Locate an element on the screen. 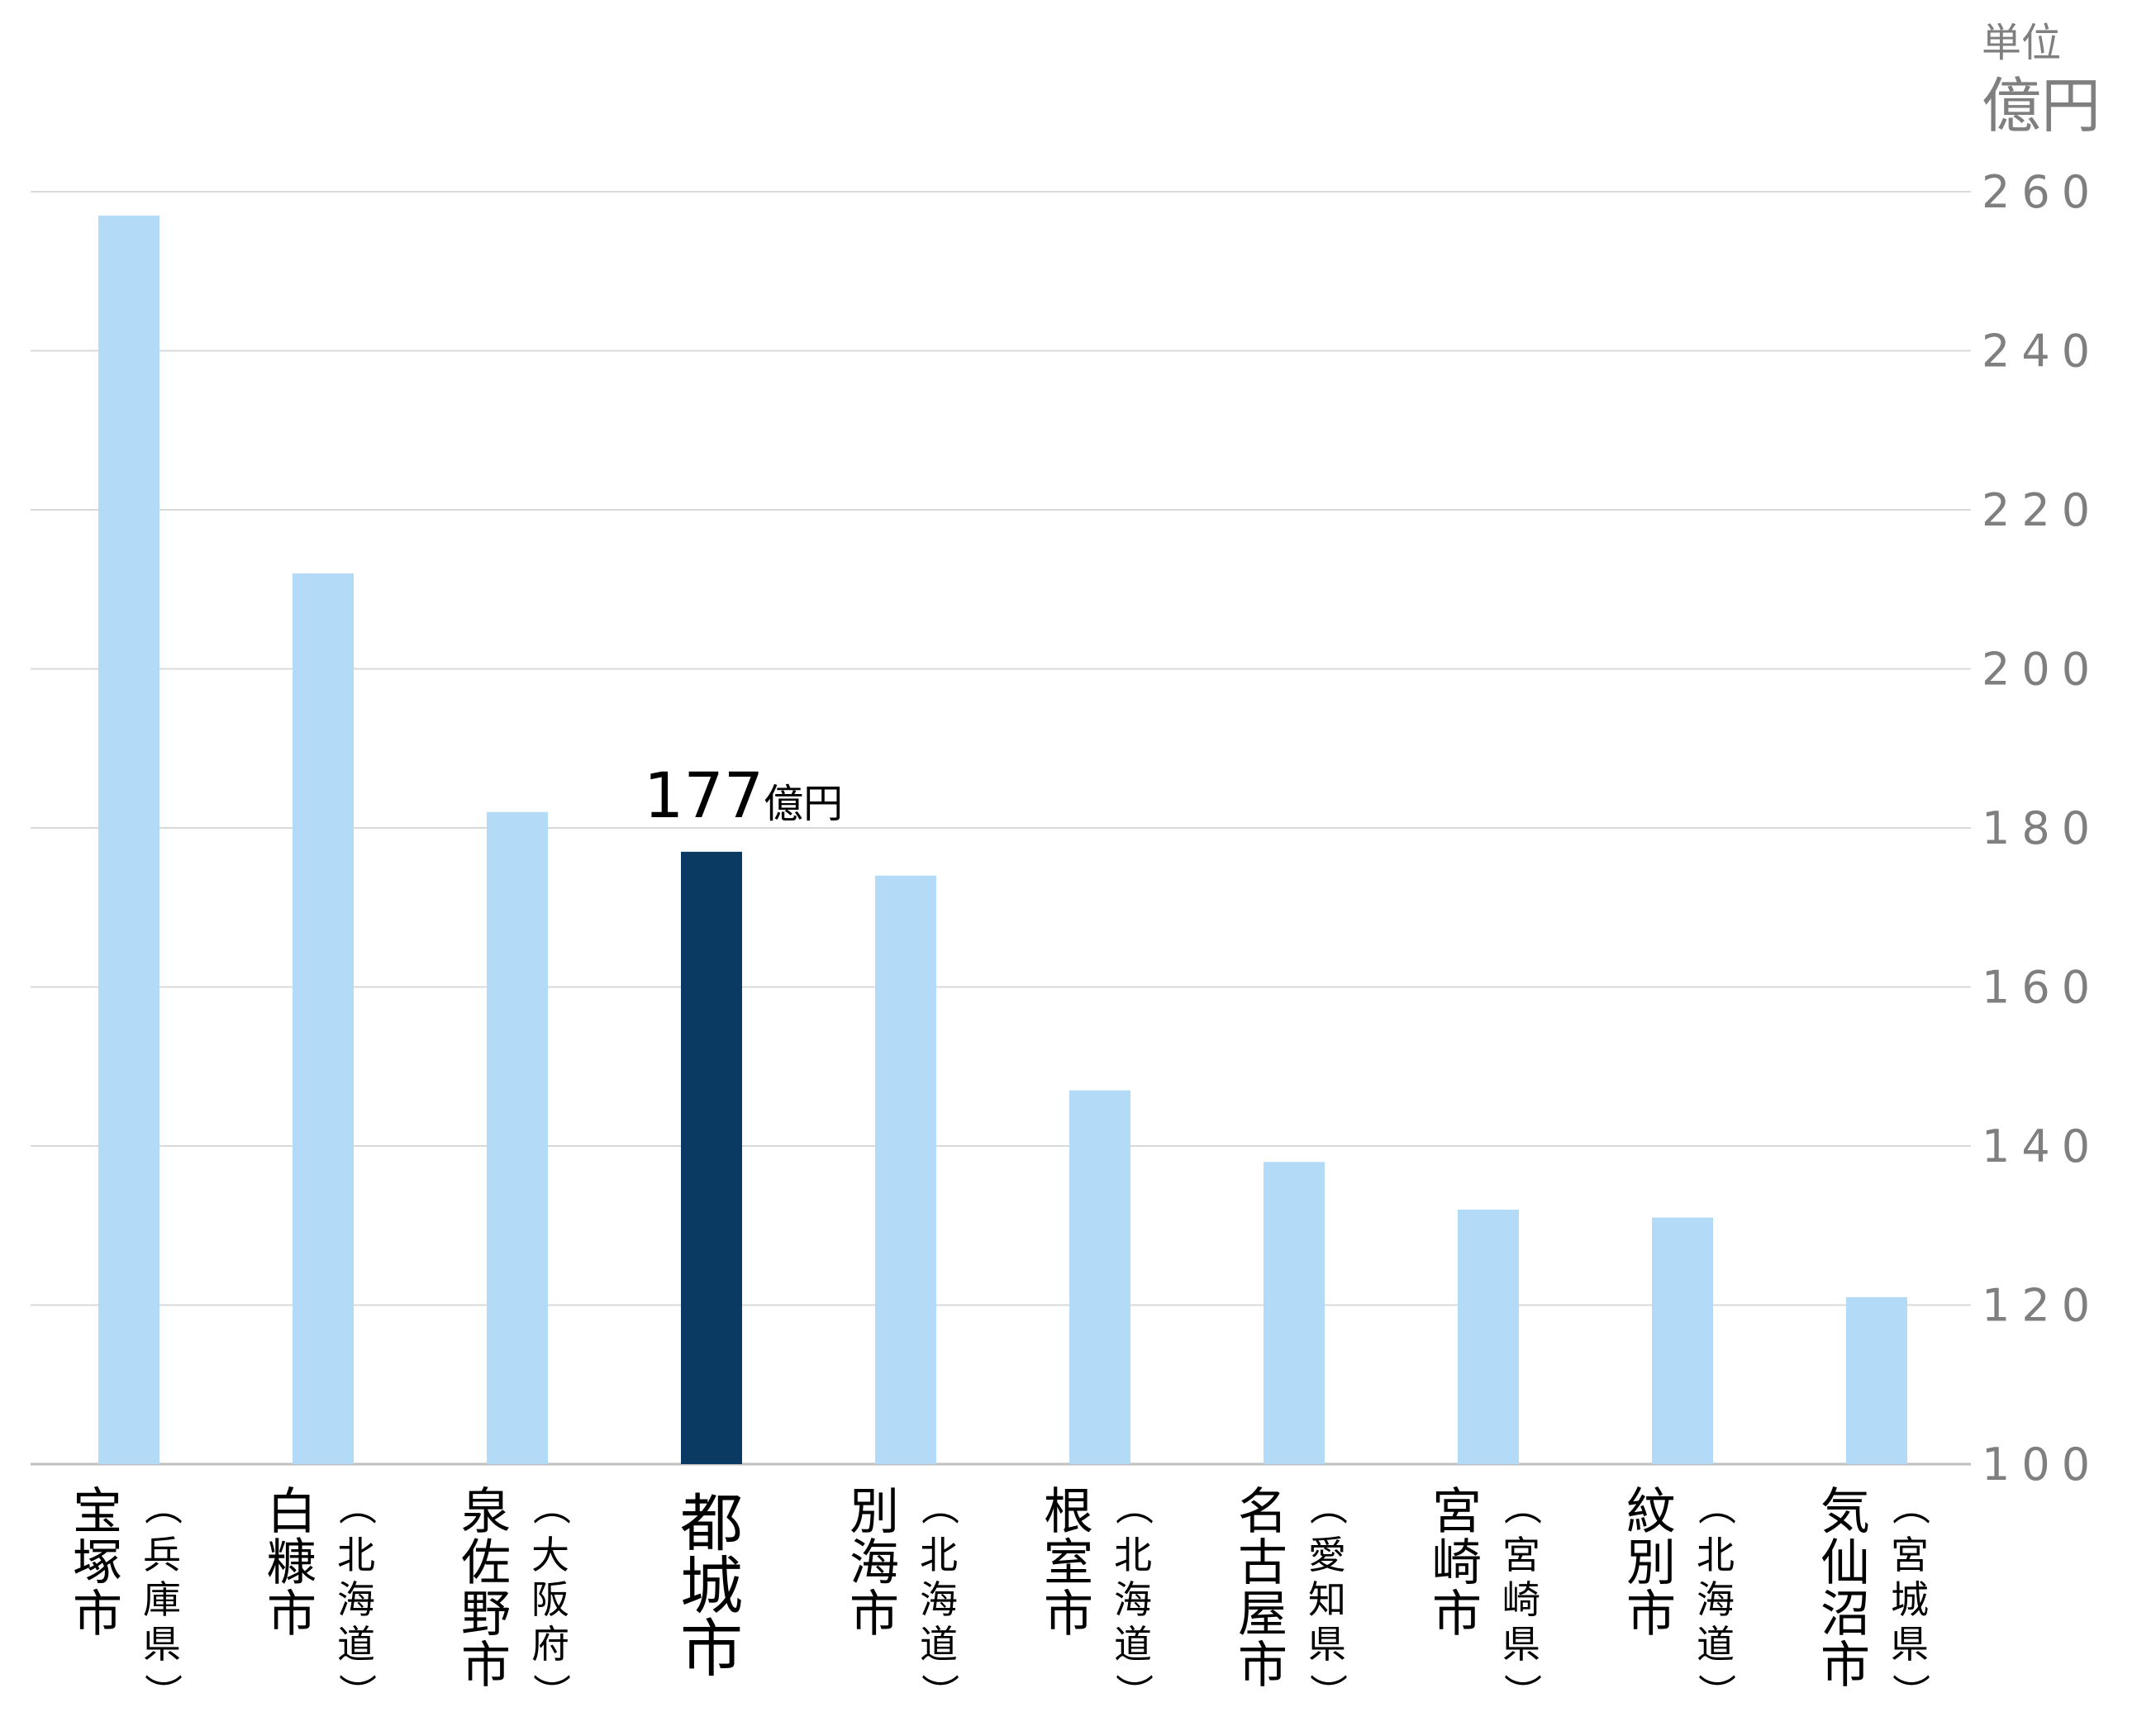  x-tick-label-city: 根室市 is located at coordinates (1068, 1563).